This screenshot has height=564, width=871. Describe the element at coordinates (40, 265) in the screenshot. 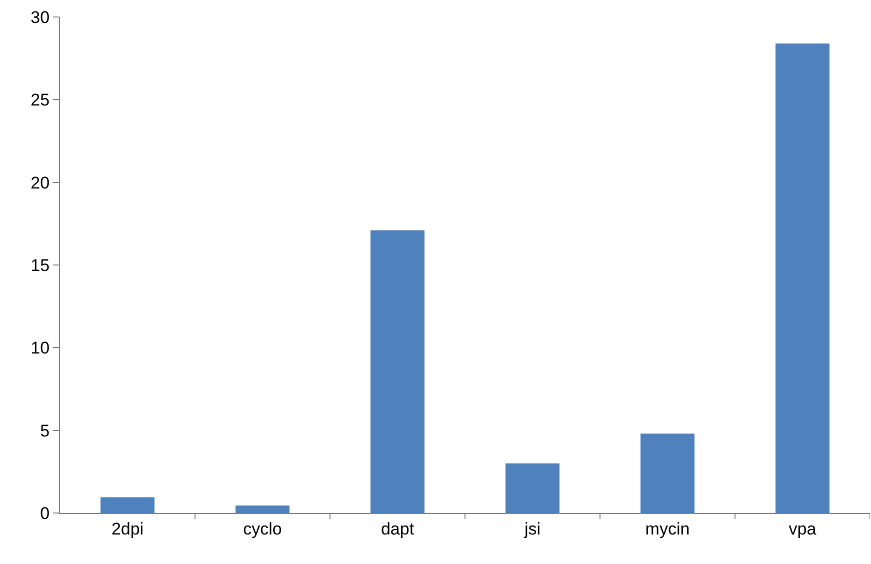

I see `y-tick-label: 15` at that location.